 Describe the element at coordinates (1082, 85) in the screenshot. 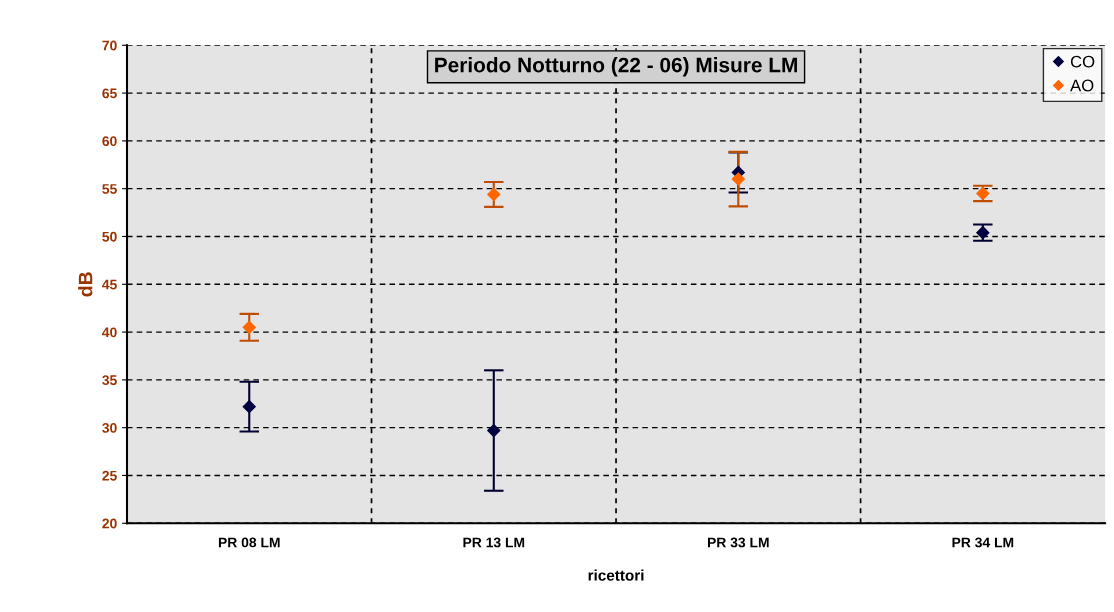

I see `legend-label: AO` at that location.